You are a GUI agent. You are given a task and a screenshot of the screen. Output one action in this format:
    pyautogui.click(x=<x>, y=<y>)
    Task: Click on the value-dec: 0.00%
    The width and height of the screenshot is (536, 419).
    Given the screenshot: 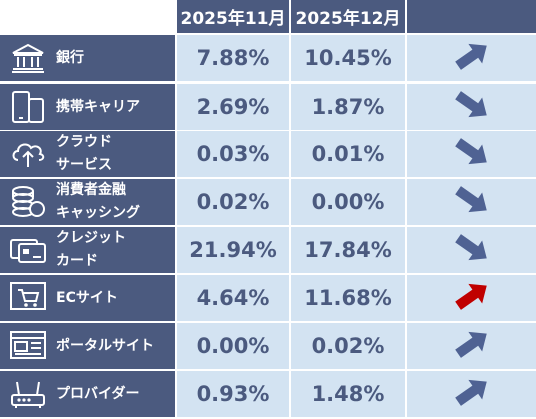 What is the action you would take?
    pyautogui.click(x=348, y=202)
    